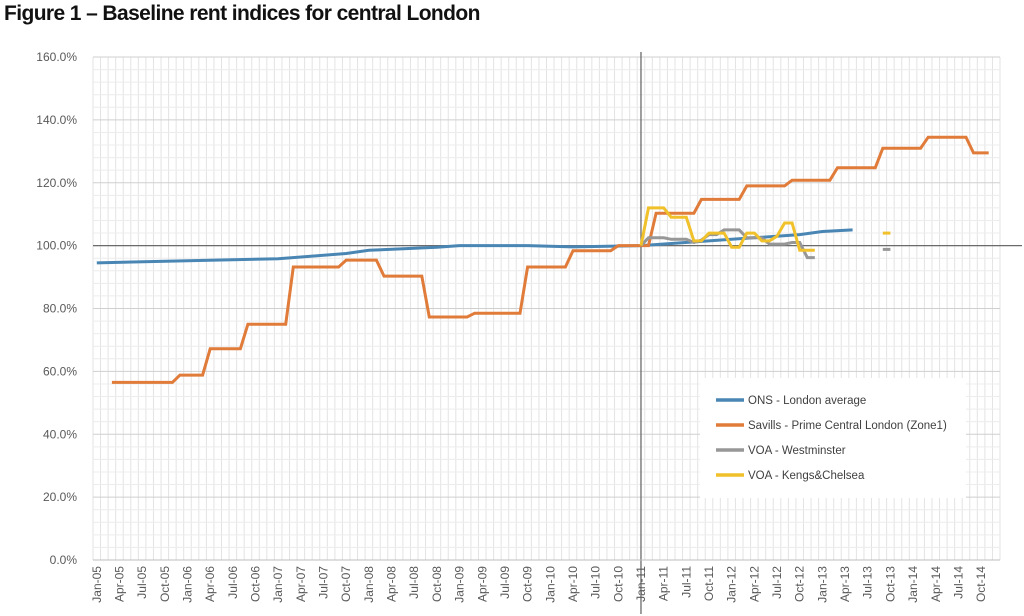  Describe the element at coordinates (482, 584) in the screenshot. I see `x-tick-label: Apr-09` at that location.